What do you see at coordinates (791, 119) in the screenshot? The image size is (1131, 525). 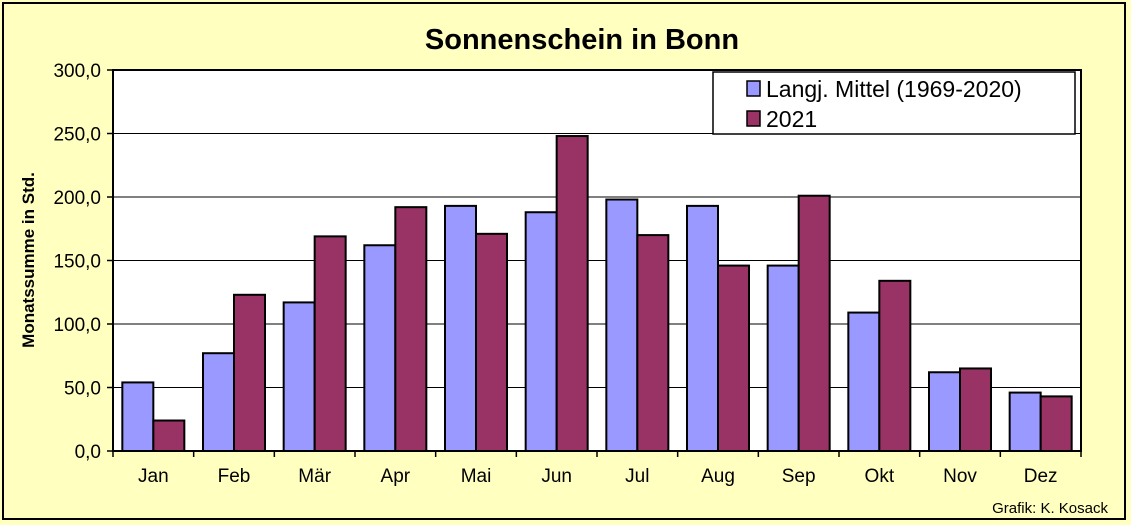 I see `legend-label-2021: 2021` at bounding box center [791, 119].